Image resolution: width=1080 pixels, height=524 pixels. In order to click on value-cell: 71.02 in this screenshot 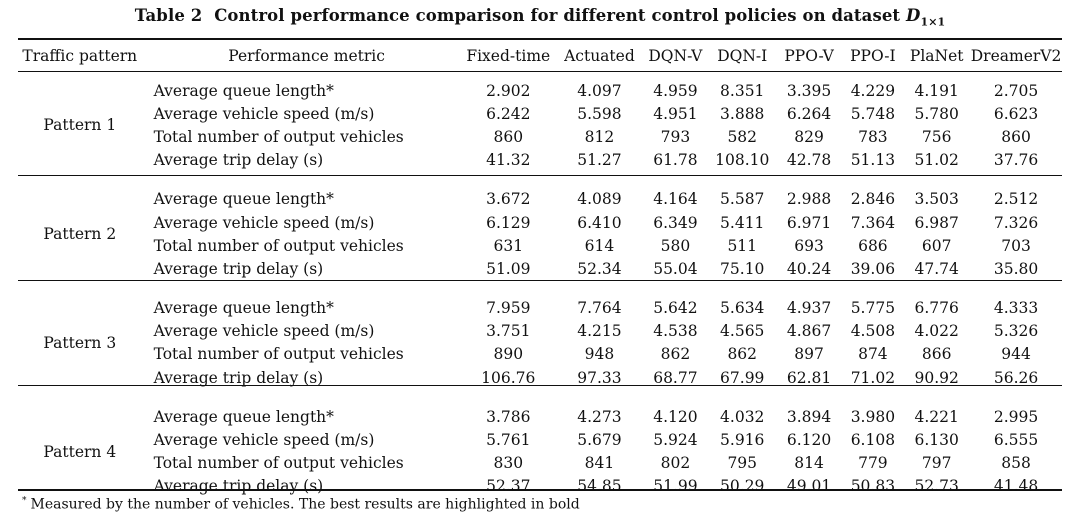, I will do `click(873, 377)`.